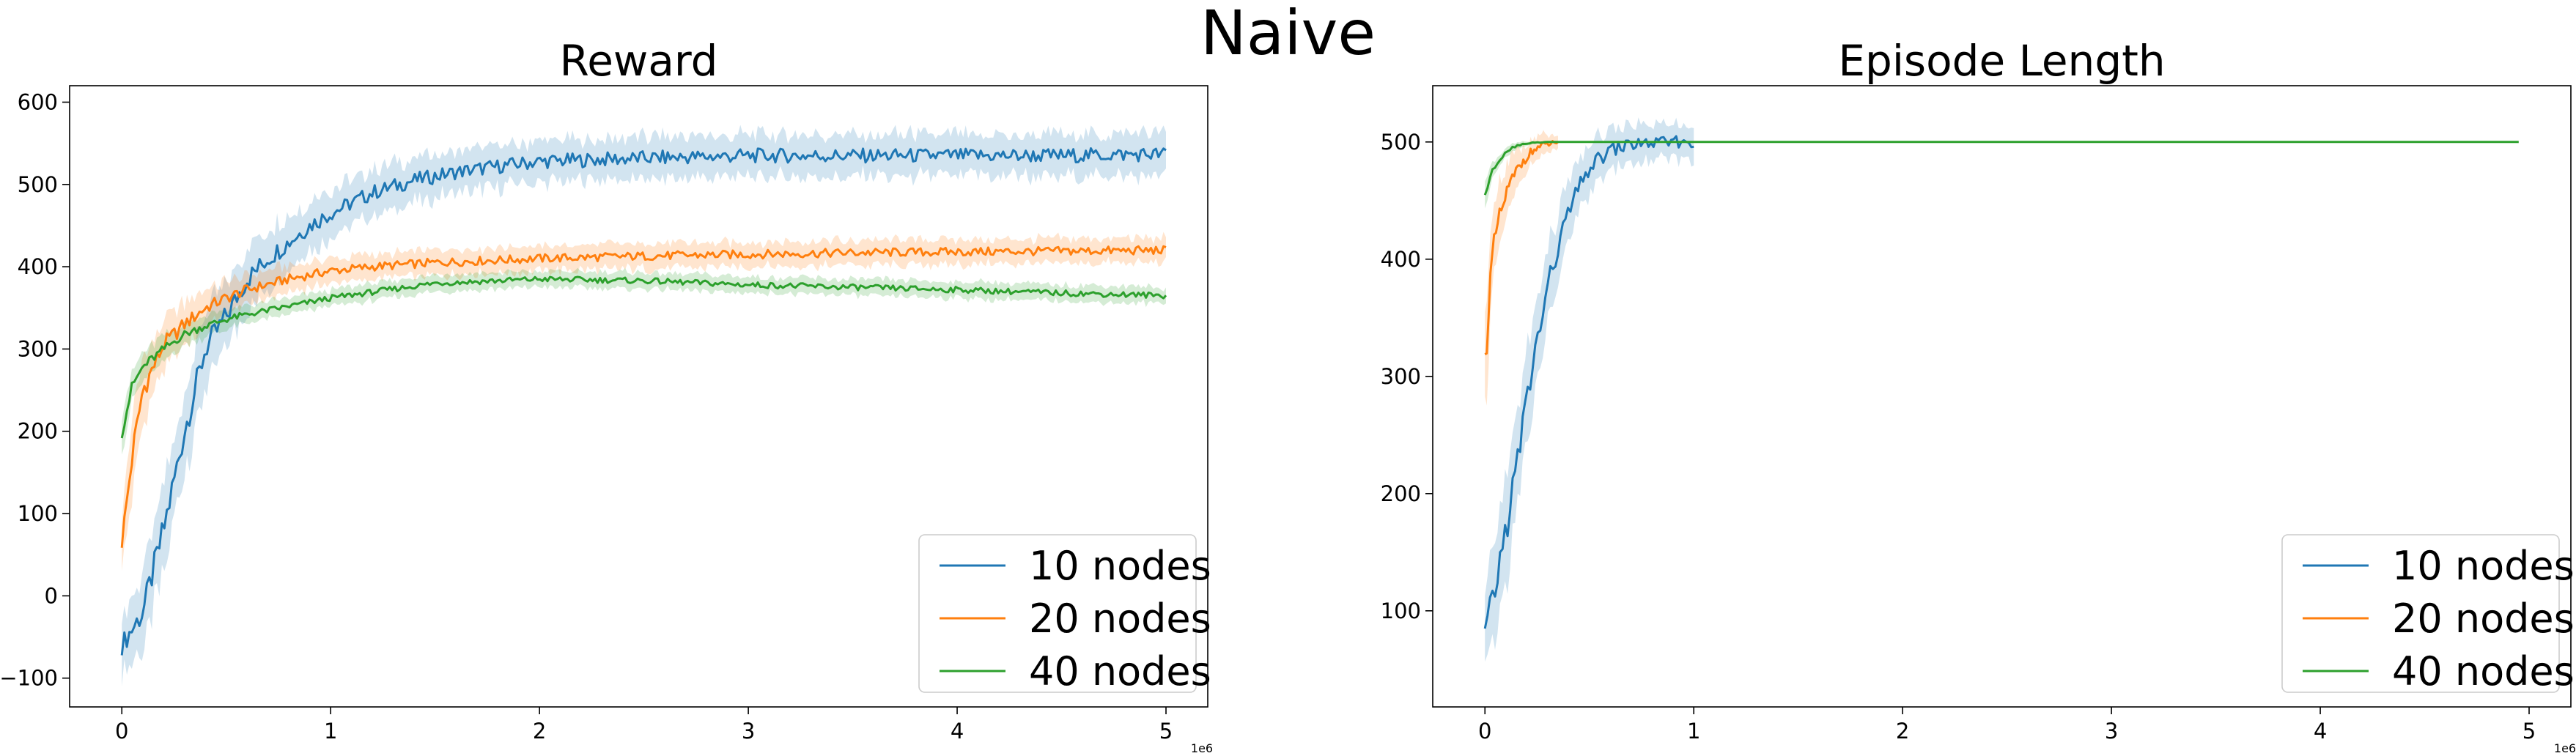  What do you see at coordinates (29, 678) in the screenshot?
I see `y-tick-label: −100` at bounding box center [29, 678].